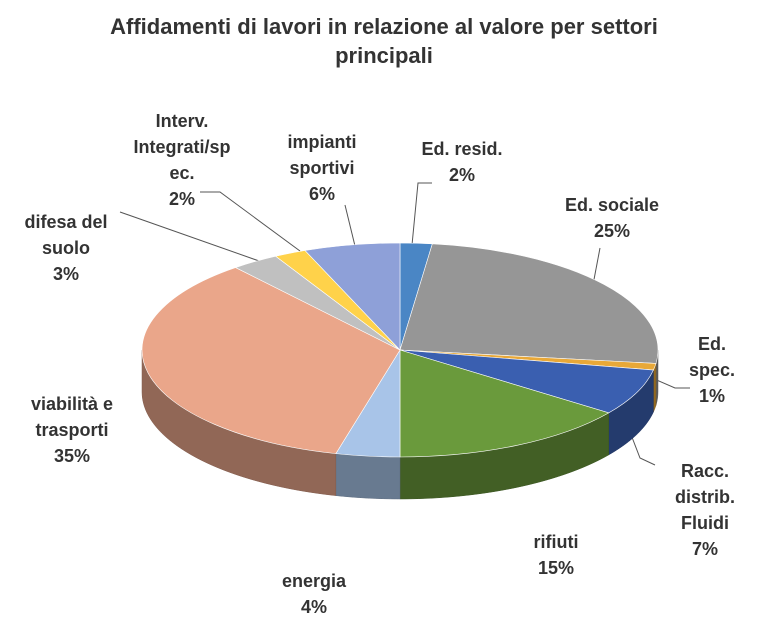  Describe the element at coordinates (612, 231) in the screenshot. I see `value-label: 25%` at that location.